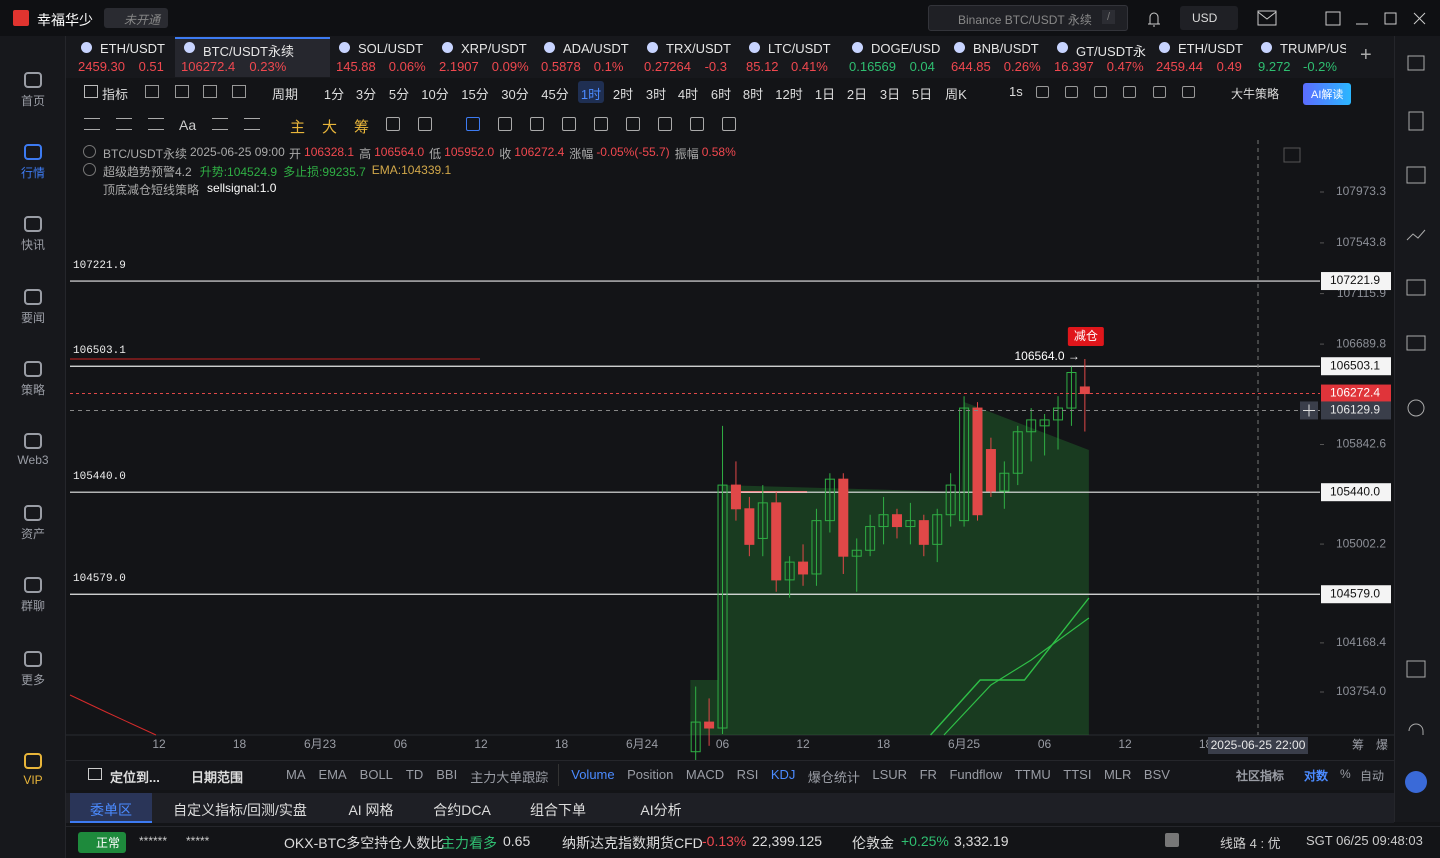 This screenshot has width=1440, height=858. I want to click on main-indicator: 主力大单跟踪, so click(509, 777).